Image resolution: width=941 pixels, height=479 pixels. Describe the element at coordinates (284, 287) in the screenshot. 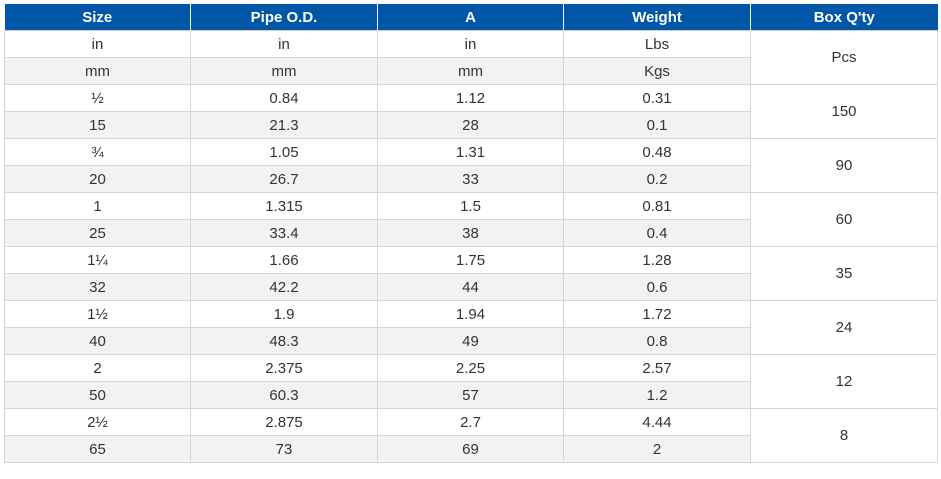

I see `cell-od: 42.2` at that location.